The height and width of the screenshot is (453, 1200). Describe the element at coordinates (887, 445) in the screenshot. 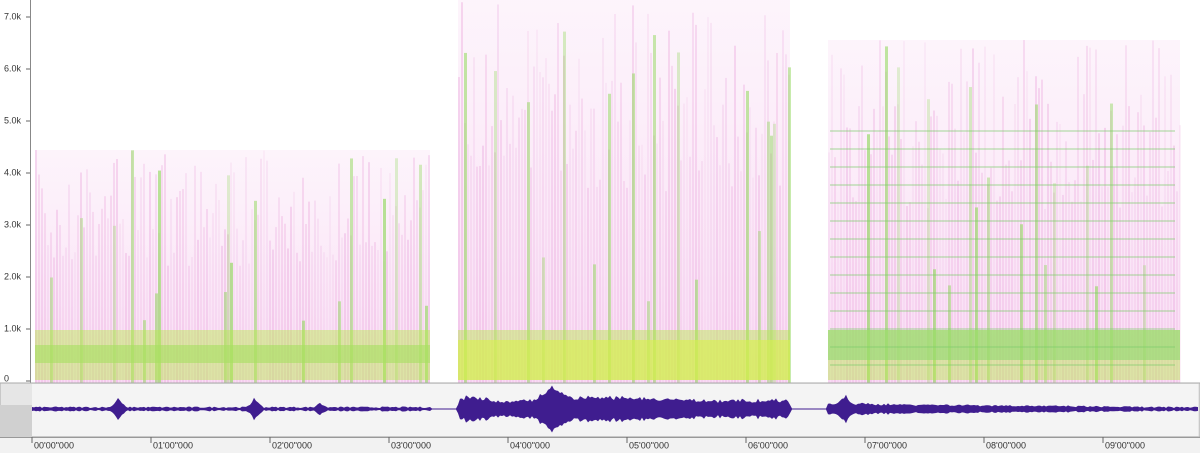

I see `time-label: 07'00"000` at that location.